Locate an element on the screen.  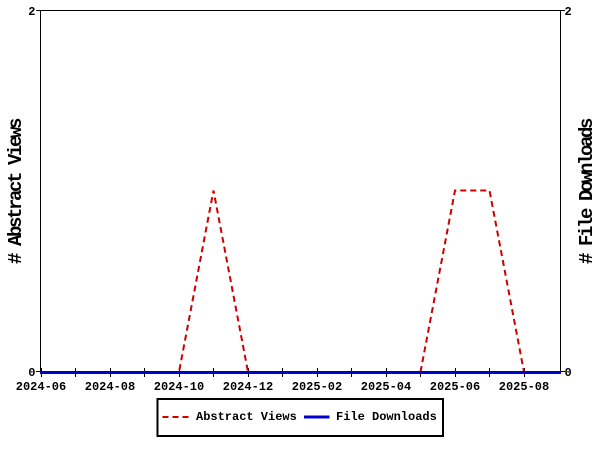
svg-text: 2024-08 is located at coordinates (110, 387).